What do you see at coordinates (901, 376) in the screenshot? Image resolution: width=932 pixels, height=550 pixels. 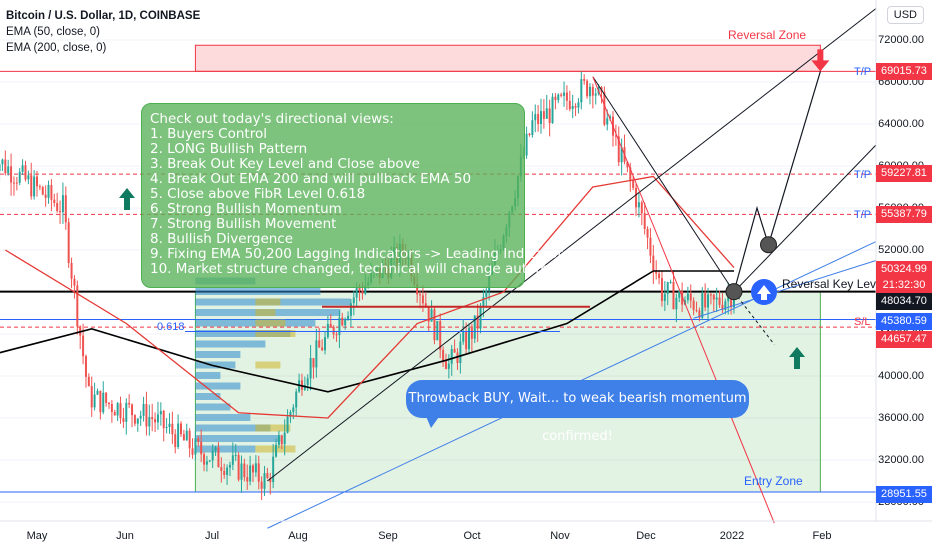 I see `y-tick-label: 40000.00` at bounding box center [901, 376].